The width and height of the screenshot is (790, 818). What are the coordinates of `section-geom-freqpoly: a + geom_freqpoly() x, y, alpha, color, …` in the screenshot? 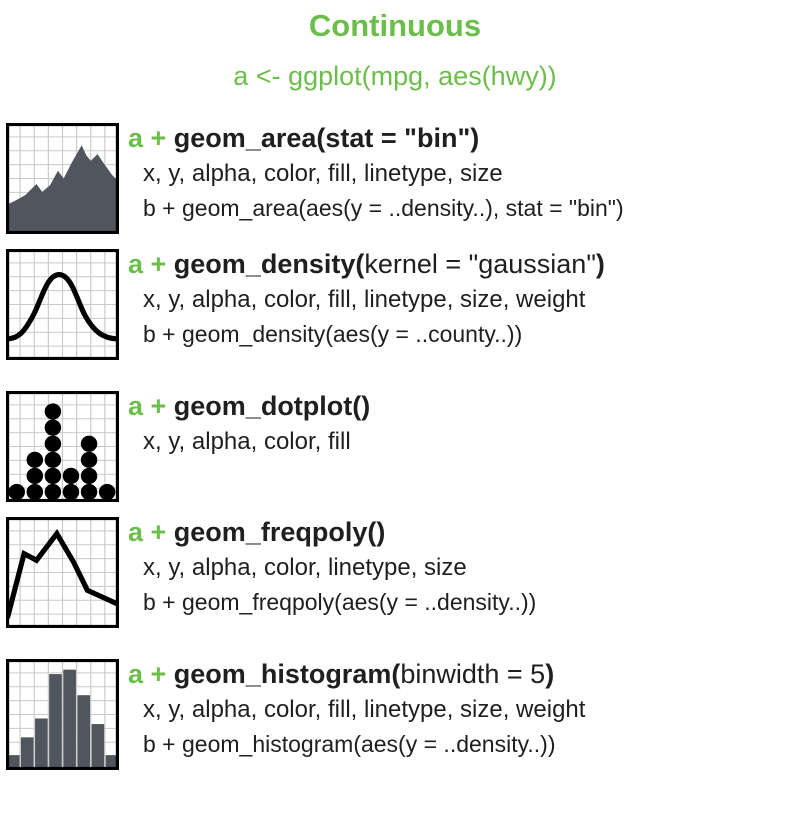 It's located at (395, 572).